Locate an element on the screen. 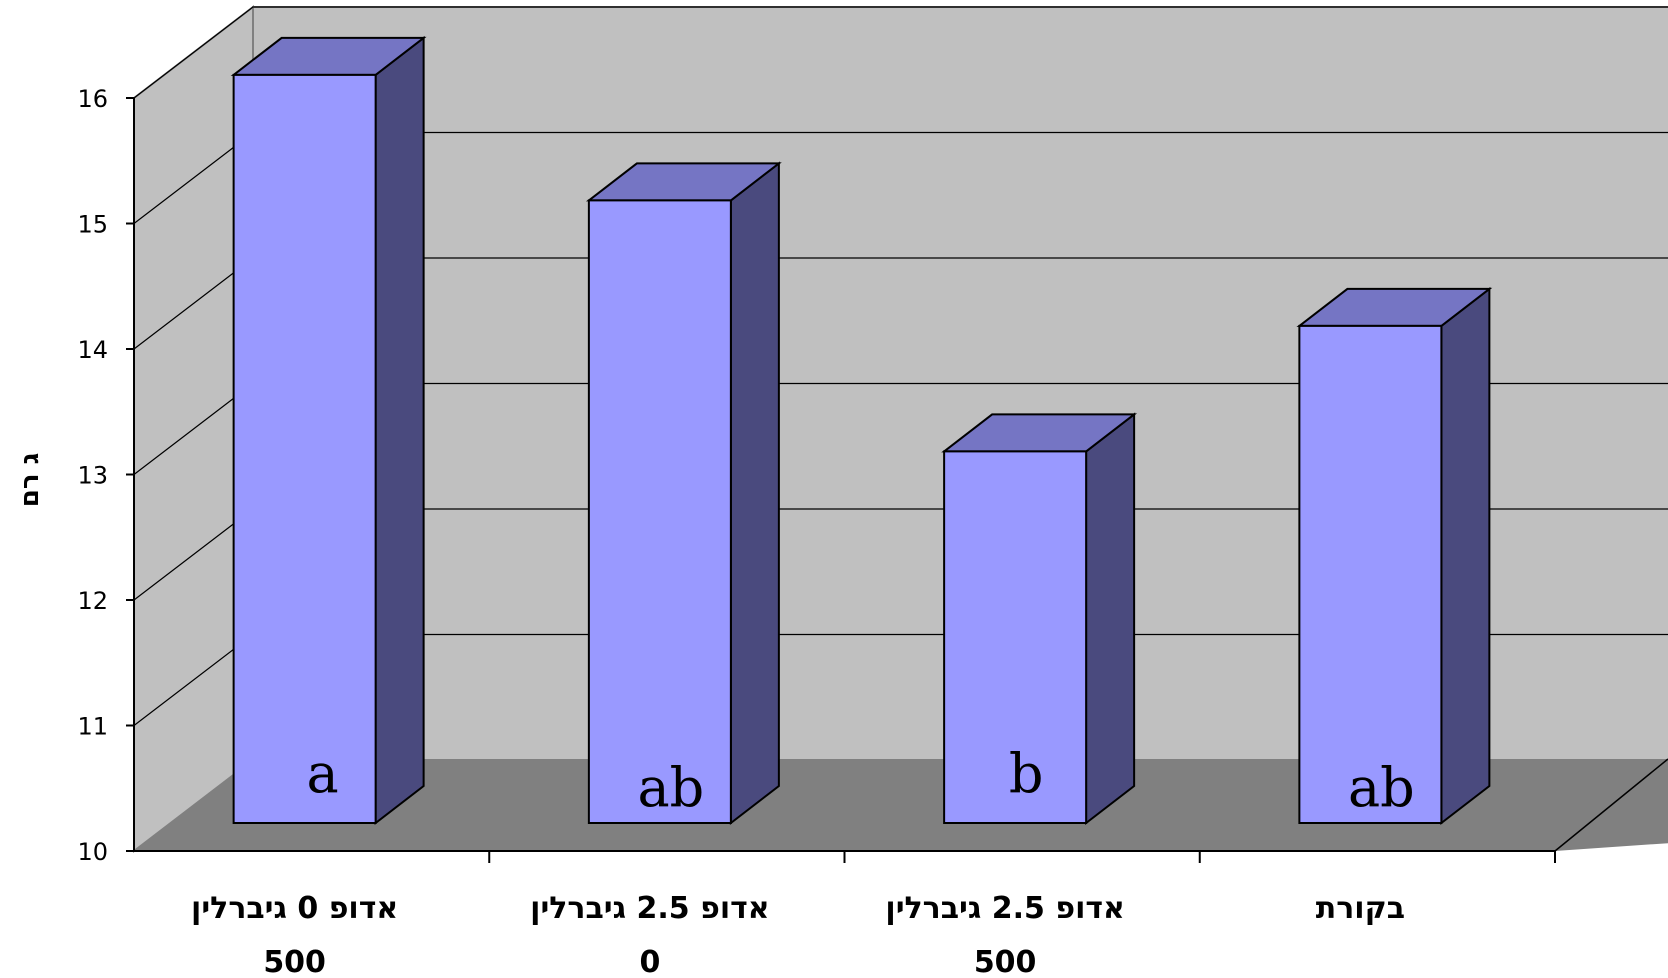 This screenshot has width=1668, height=978. x-category-label: אדופ 0 גיברלין is located at coordinates (294, 908).